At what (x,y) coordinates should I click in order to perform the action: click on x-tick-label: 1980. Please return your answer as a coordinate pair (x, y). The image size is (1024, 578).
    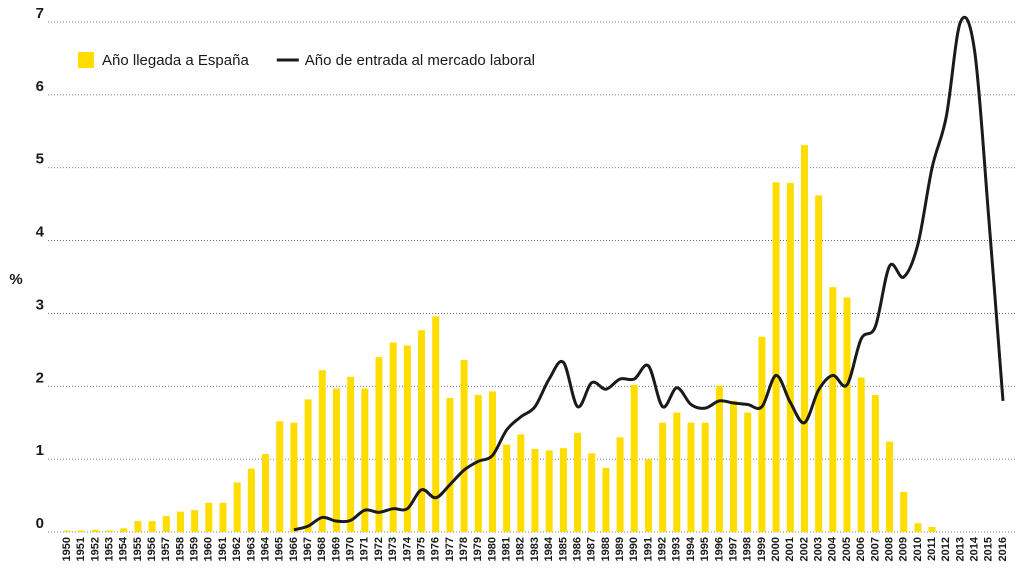
    Looking at the image, I should click on (492, 549).